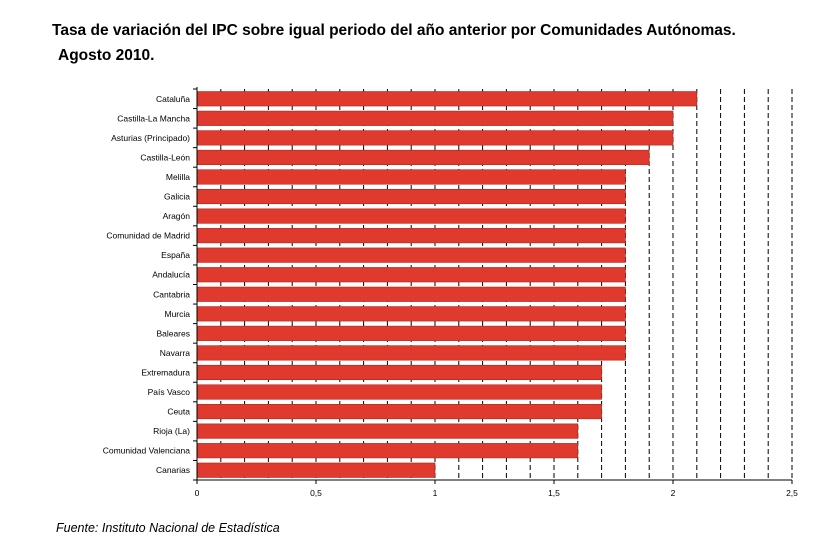  Describe the element at coordinates (175, 255) in the screenshot. I see `category-label: España` at that location.